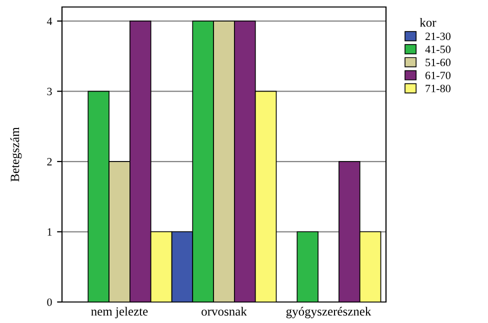 The width and height of the screenshot is (488, 323). I want to click on legend-label: 71-80, so click(438, 88).